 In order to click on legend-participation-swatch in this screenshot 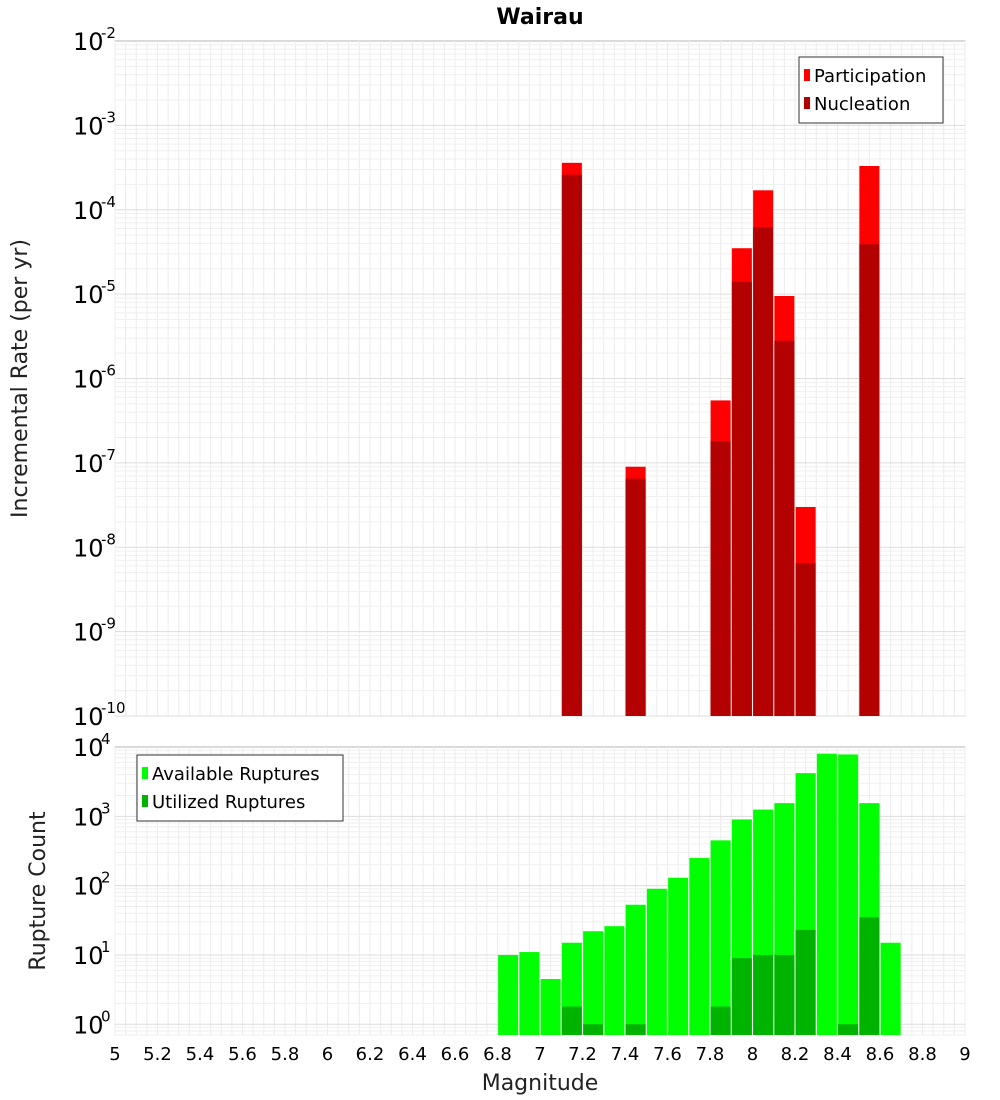, I will do `click(807, 75)`.